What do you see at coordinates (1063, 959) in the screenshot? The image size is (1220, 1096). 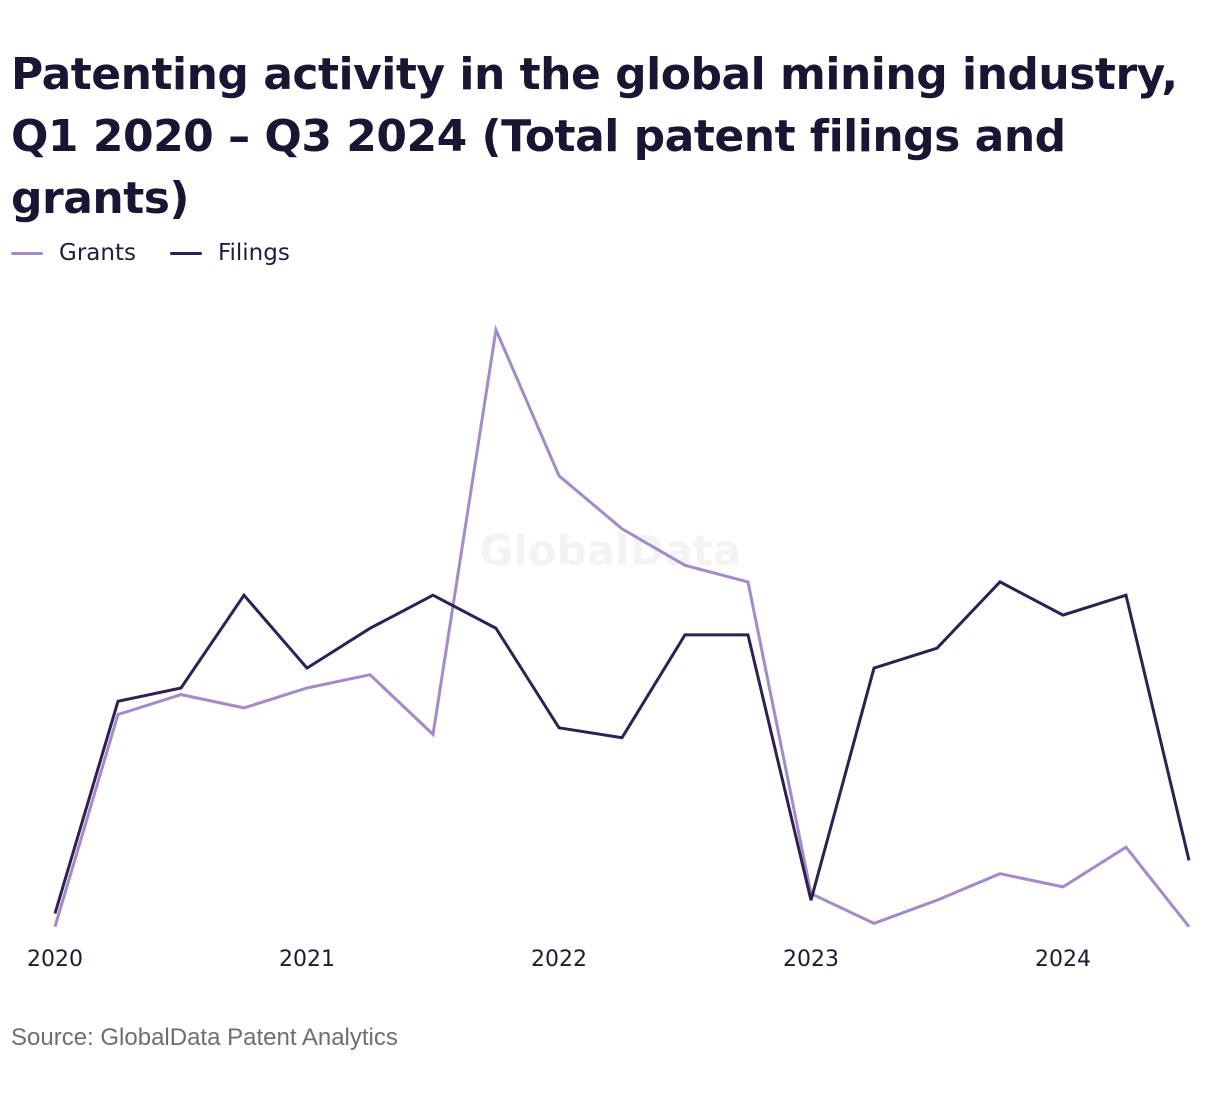 I see `x-tick-label: 2024` at bounding box center [1063, 959].